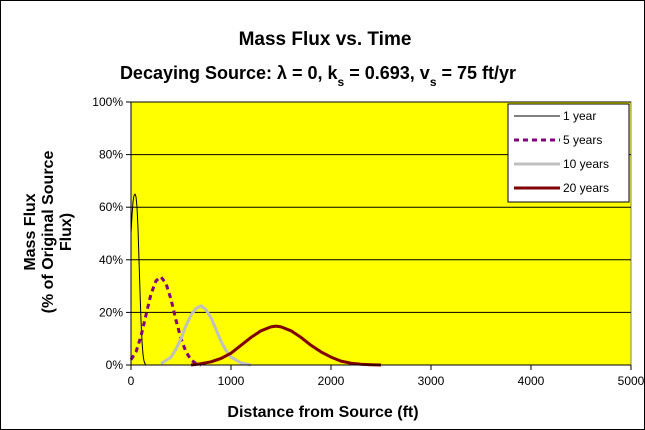  What do you see at coordinates (586, 188) in the screenshot?
I see `legend-label: 20 years` at bounding box center [586, 188].